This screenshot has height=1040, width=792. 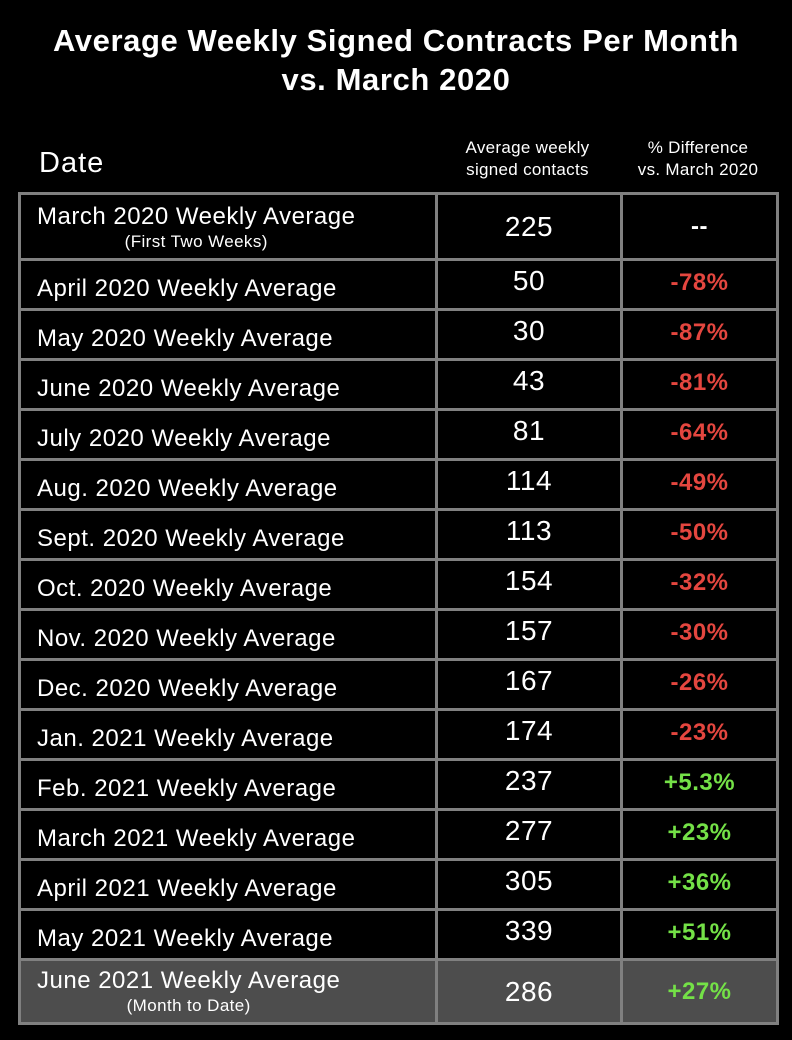 I want to click on table-row: Aug. 2020 Weekly Average 114 -49%, so click(x=398, y=484).